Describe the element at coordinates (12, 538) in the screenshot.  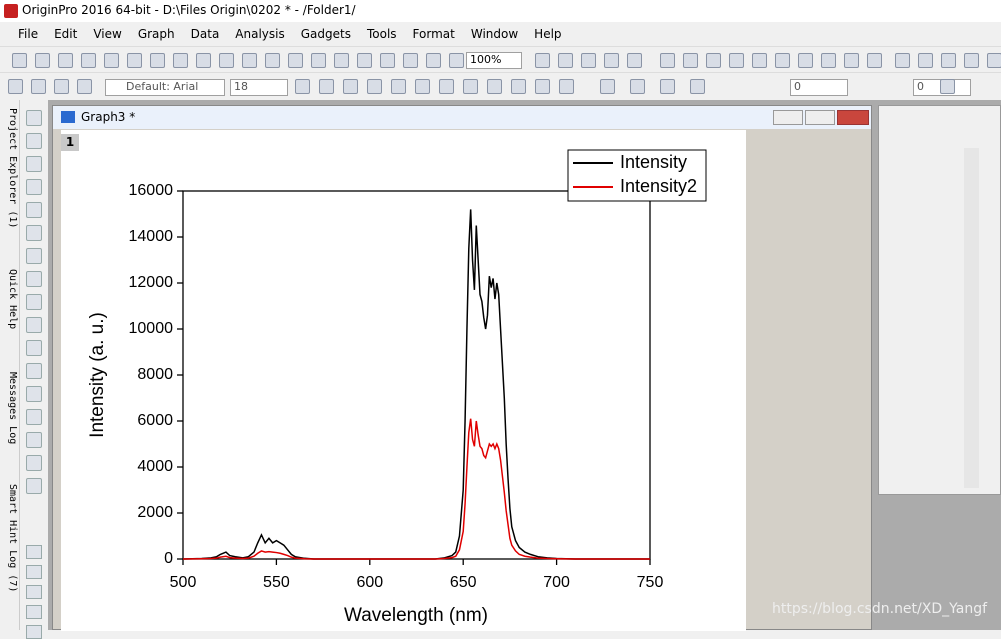
I see `side-tab: Smart Hint Log (7)` at that location.